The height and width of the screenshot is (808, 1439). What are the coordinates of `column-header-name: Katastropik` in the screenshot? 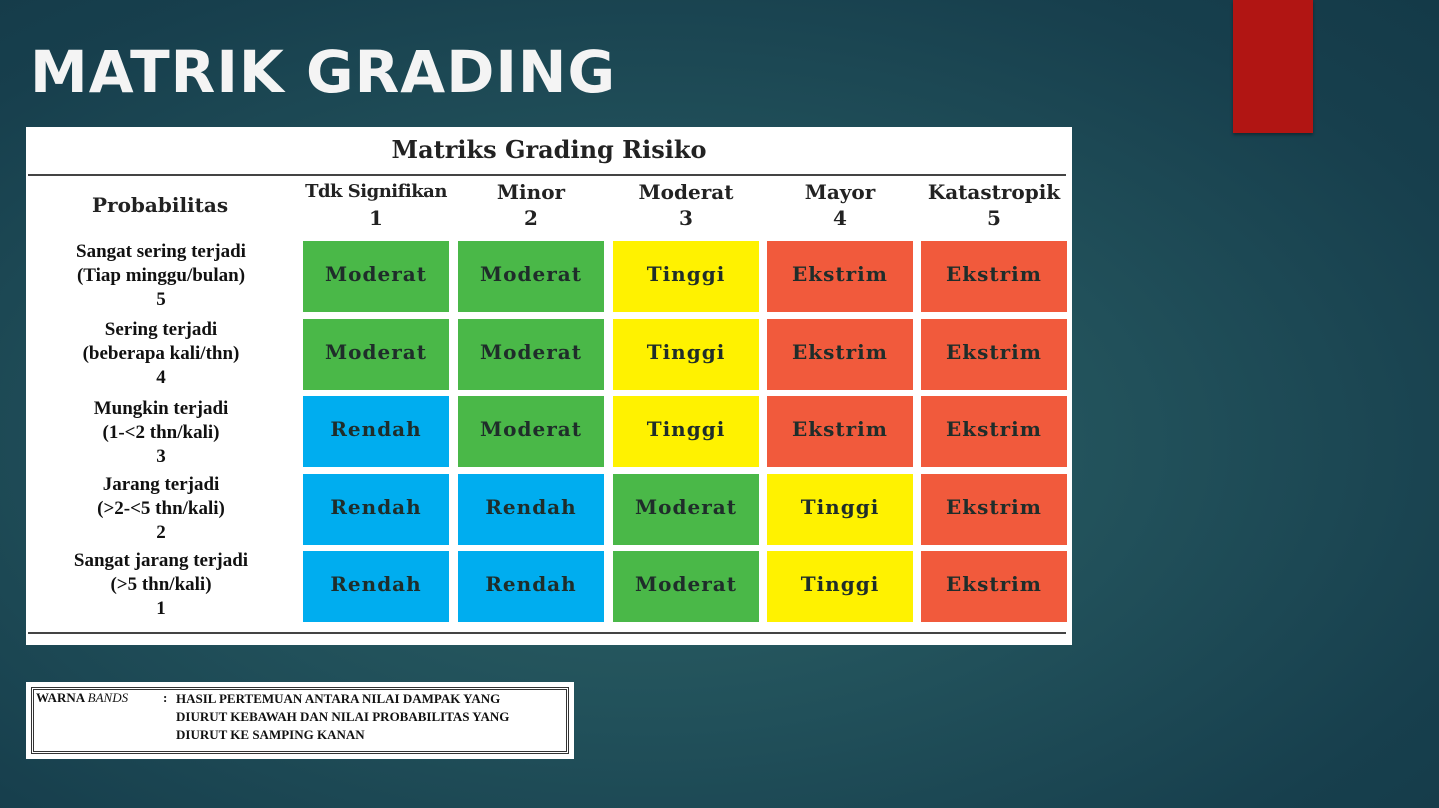 It's located at (994, 192).